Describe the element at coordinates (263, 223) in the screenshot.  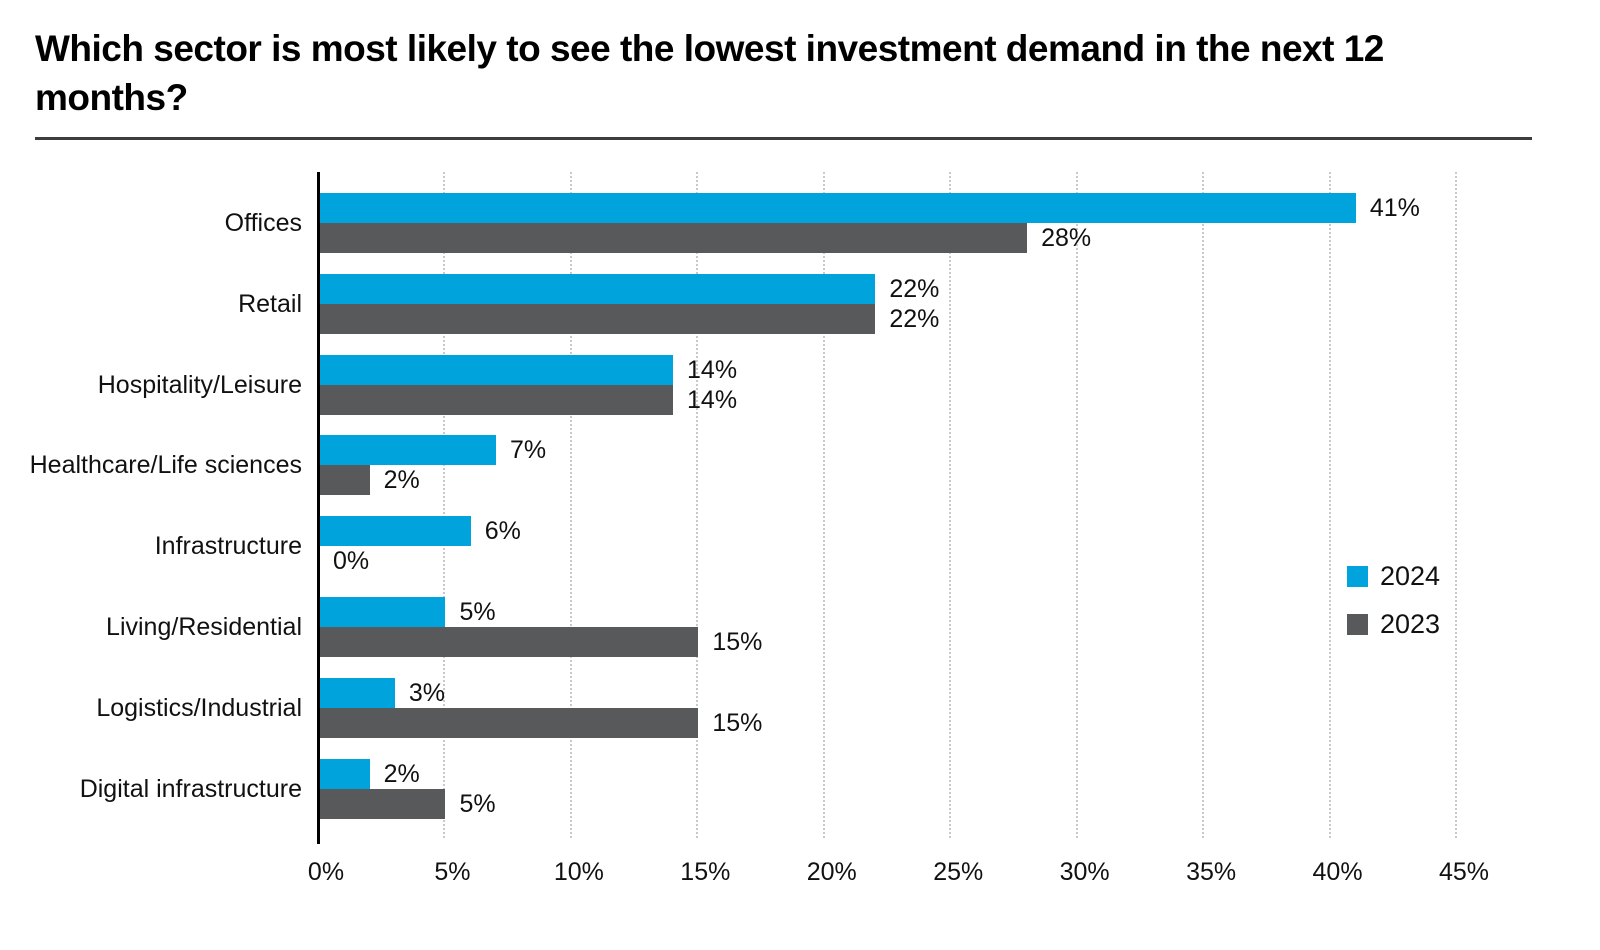
I see `category-label: Offices` at that location.